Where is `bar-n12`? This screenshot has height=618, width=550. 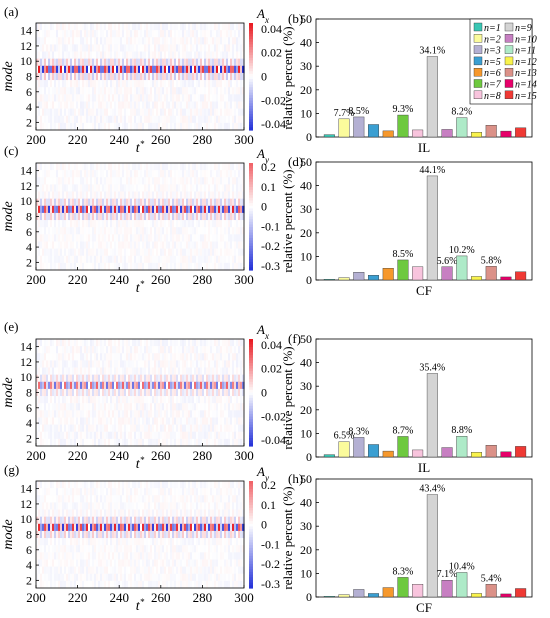
bar-n12 is located at coordinates (476, 135).